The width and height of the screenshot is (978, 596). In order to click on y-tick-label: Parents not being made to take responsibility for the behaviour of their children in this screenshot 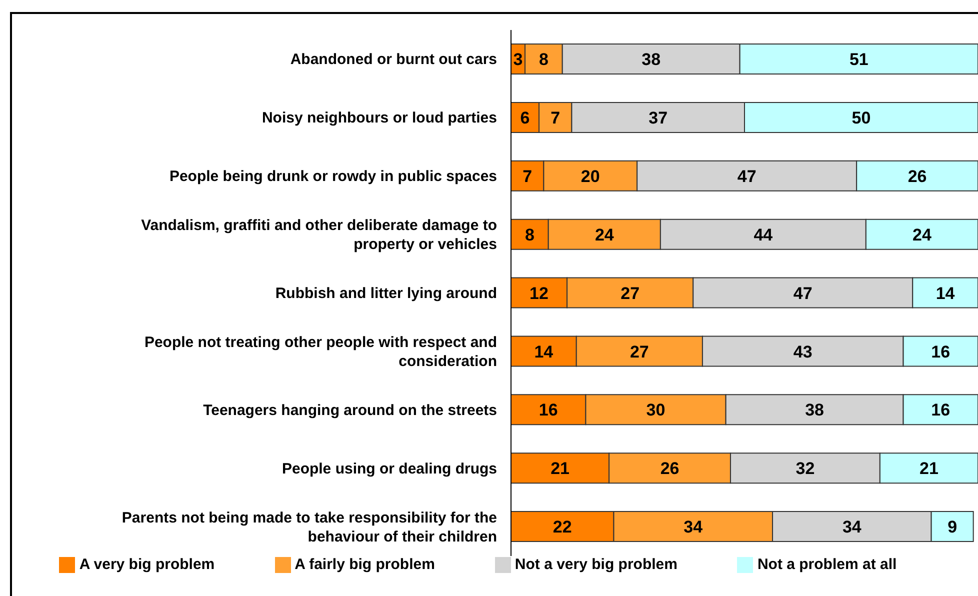, I will do `click(309, 526)`.